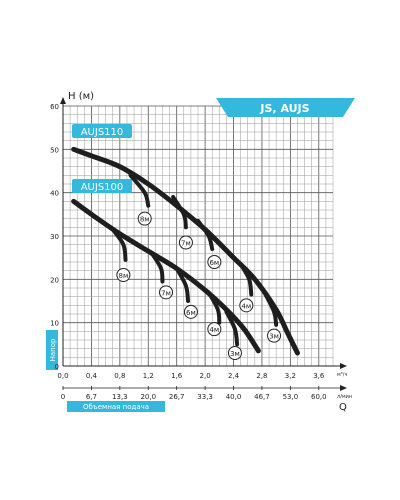 The width and height of the screenshot is (400, 500). What do you see at coordinates (234, 397) in the screenshot?
I see `x-tick-label-bottom: 40,0` at bounding box center [234, 397].